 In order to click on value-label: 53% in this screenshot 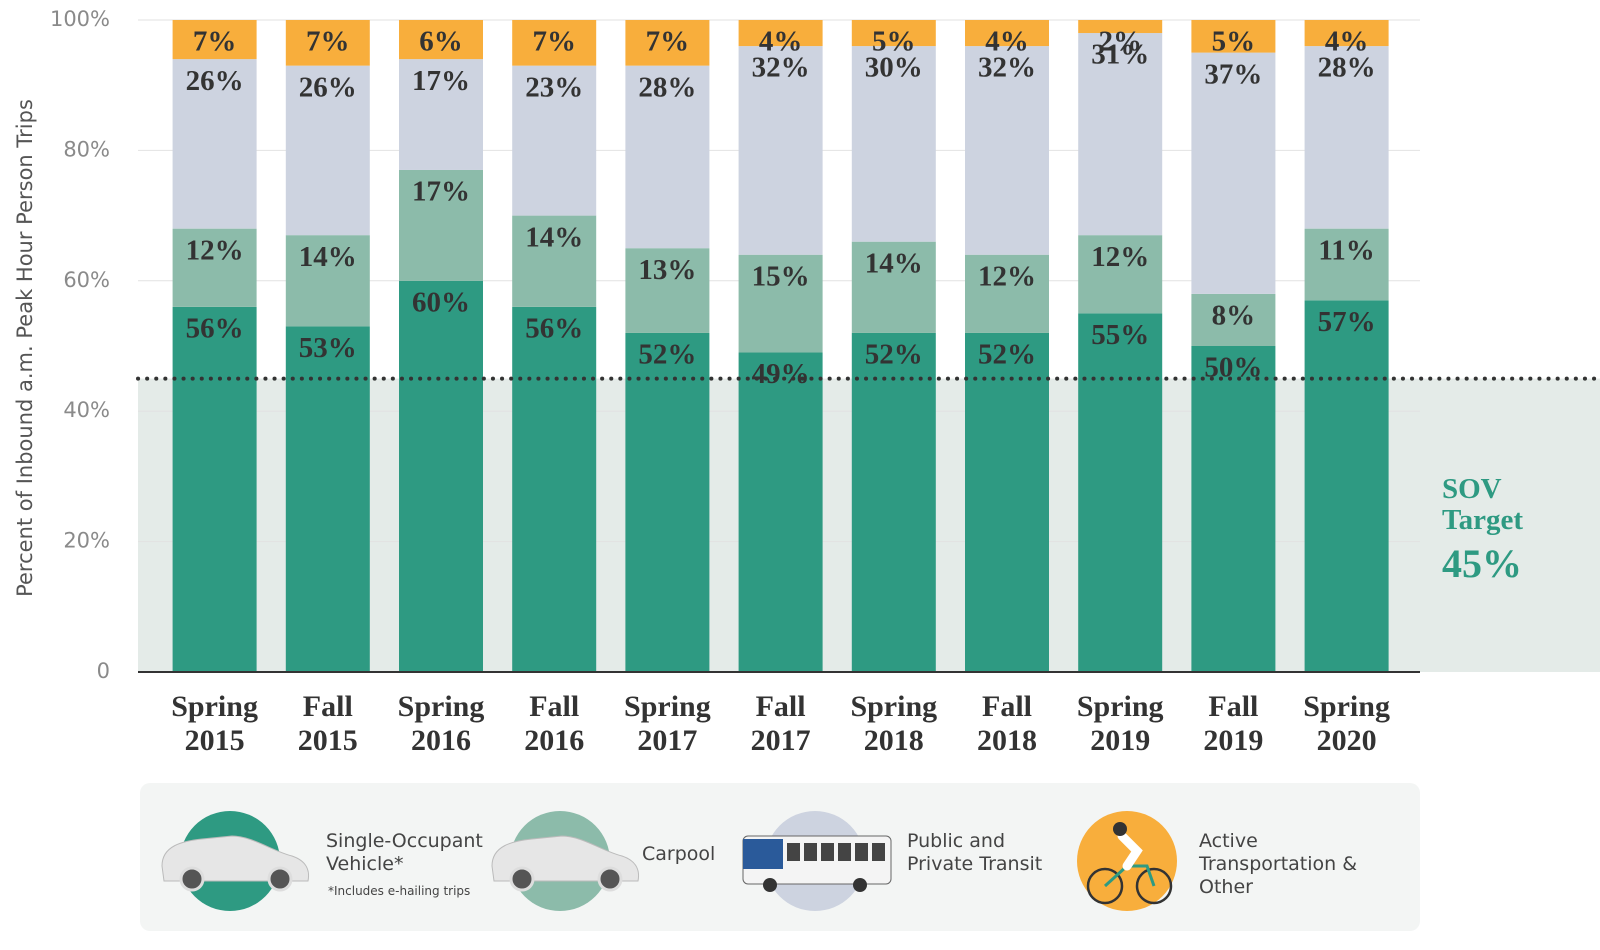, I will do `click(328, 348)`.